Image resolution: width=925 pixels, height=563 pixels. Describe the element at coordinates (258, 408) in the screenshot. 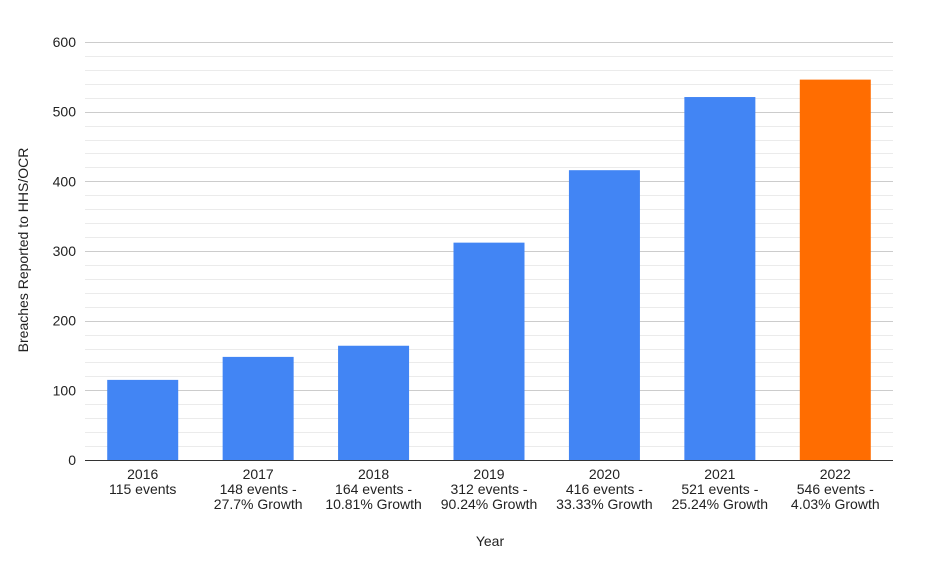

I see `bar-2017` at that location.